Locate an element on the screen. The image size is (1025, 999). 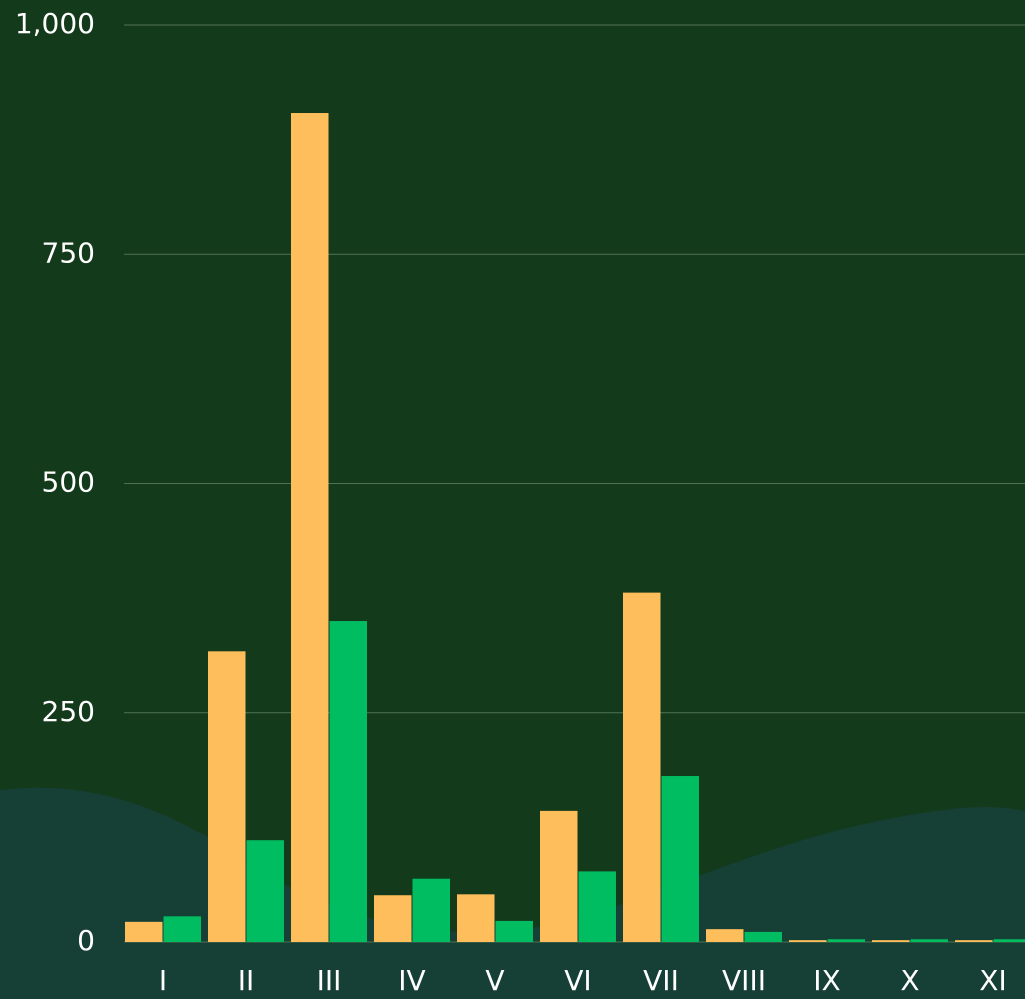
y-tick-label: 500 is located at coordinates (68, 482).